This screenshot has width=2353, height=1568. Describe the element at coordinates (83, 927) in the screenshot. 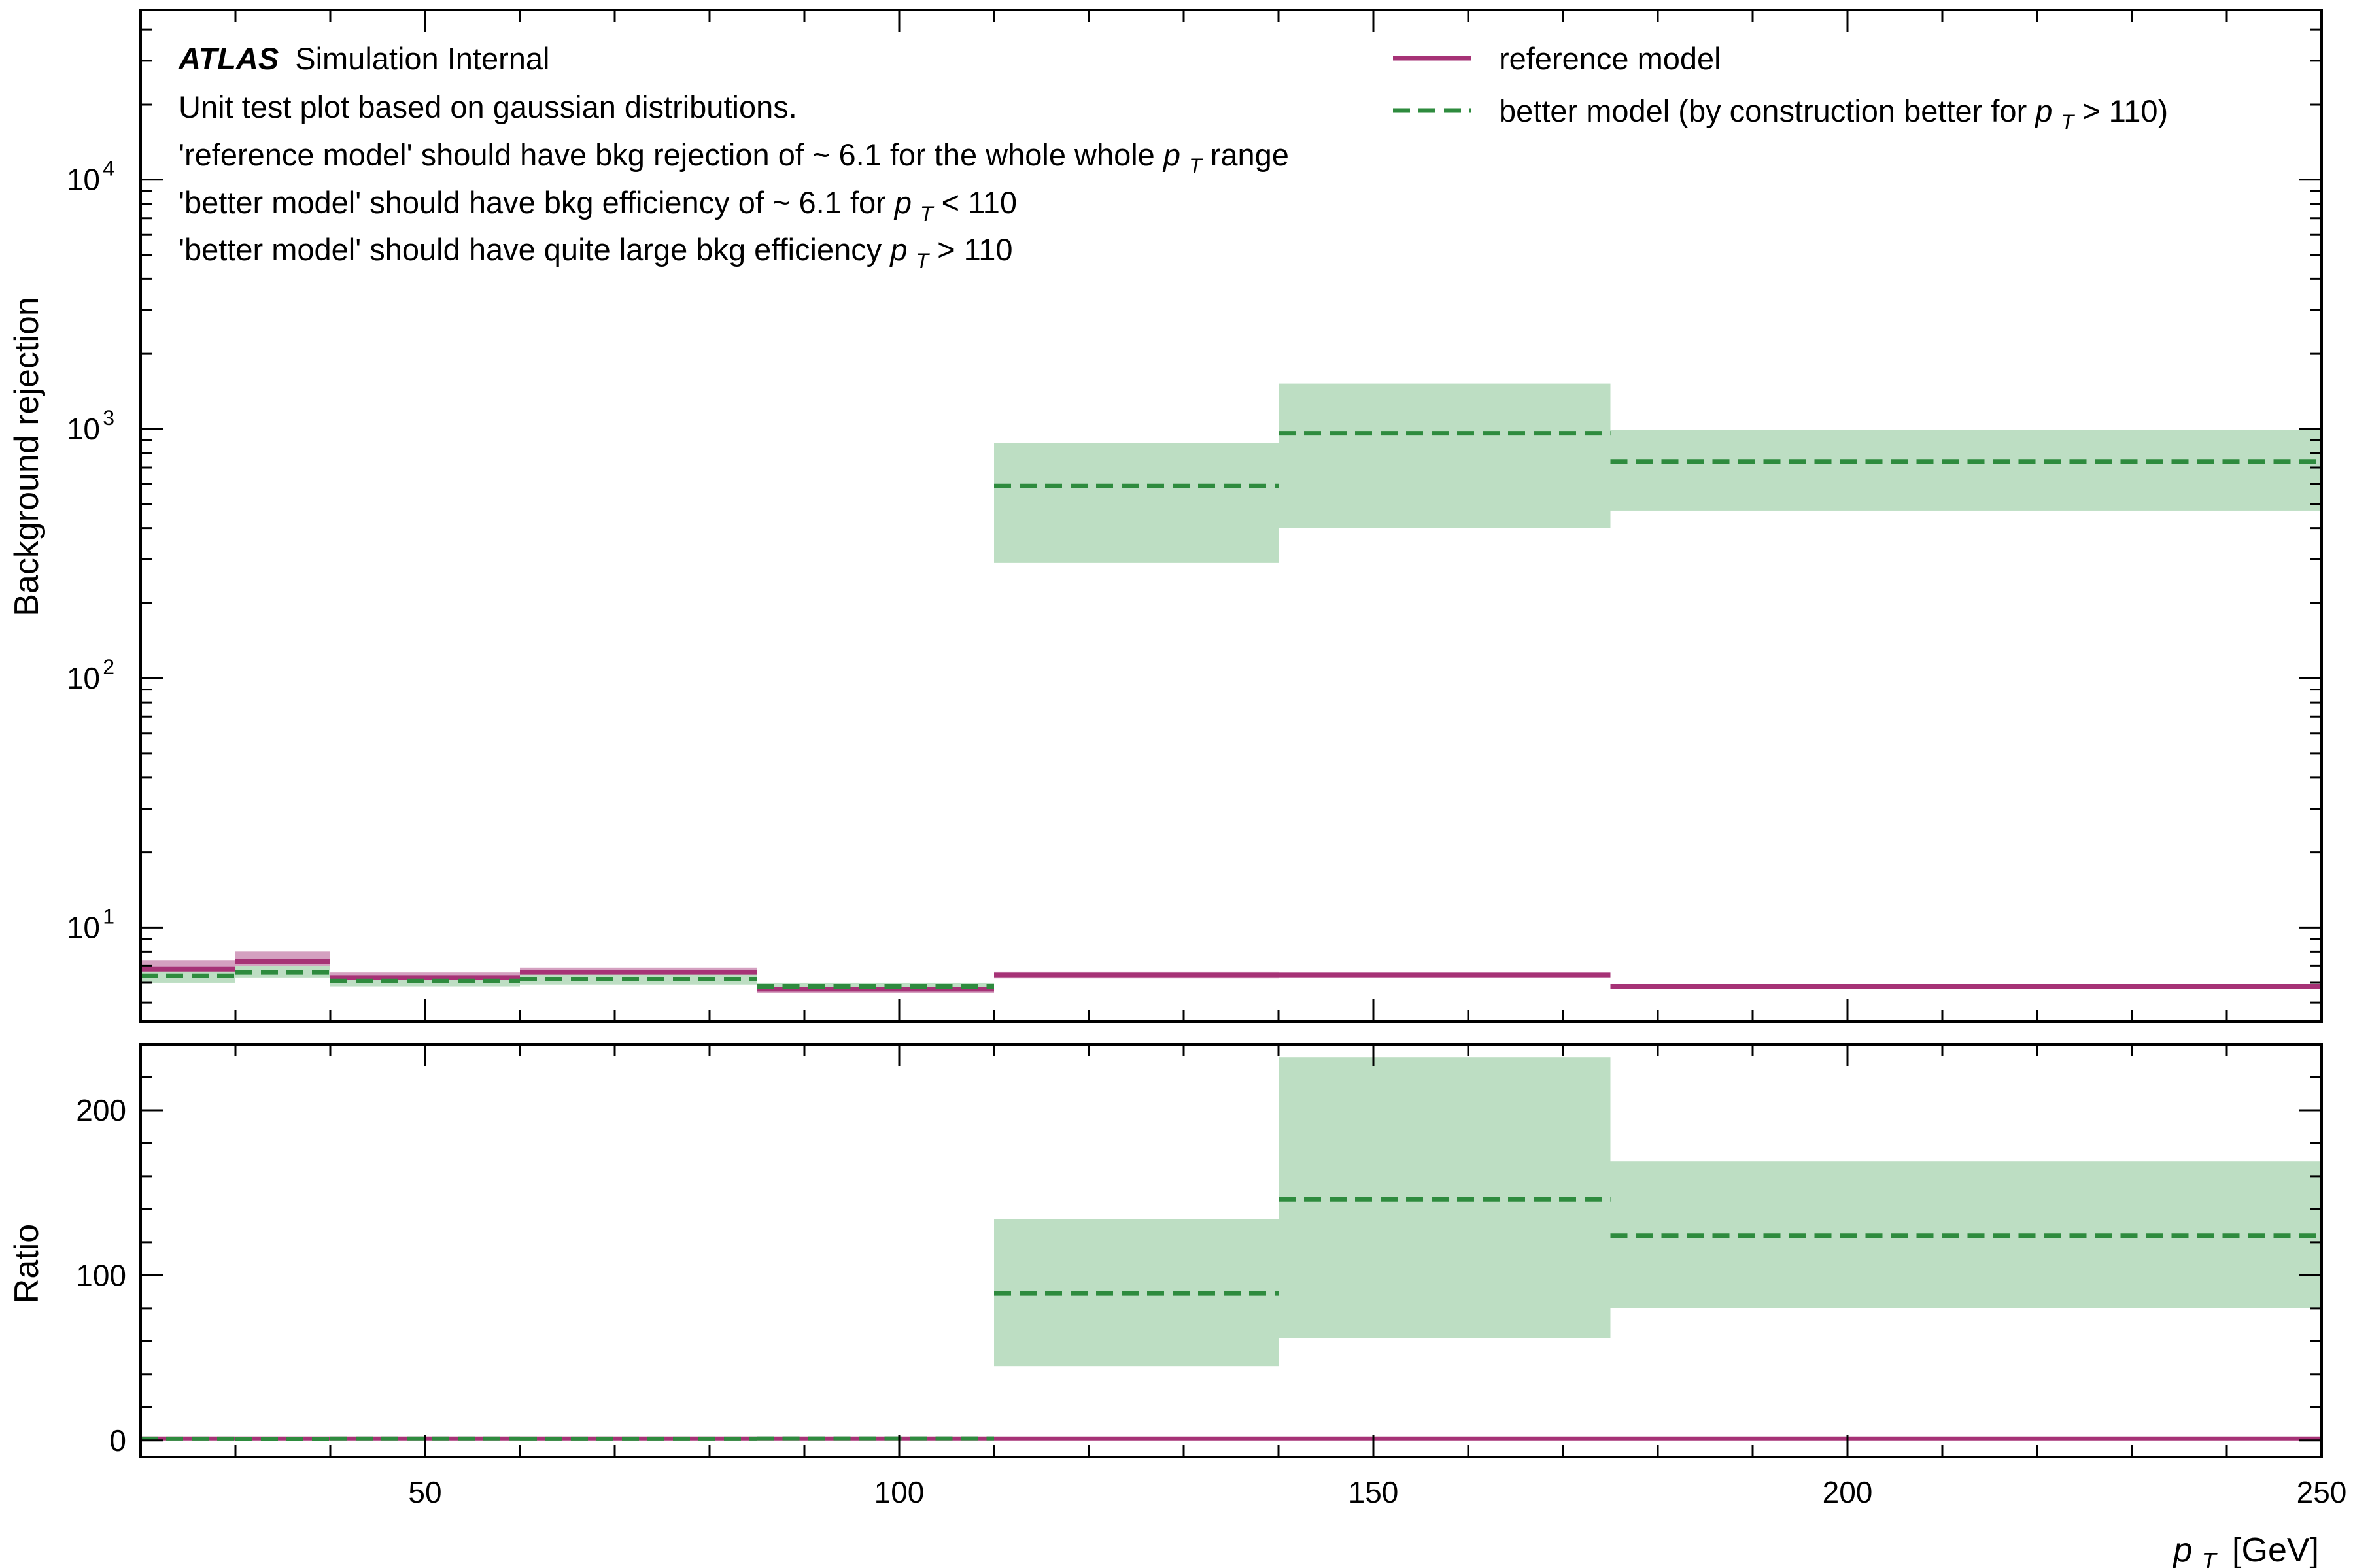

I see `top-y-tick-label-10: 10` at that location.